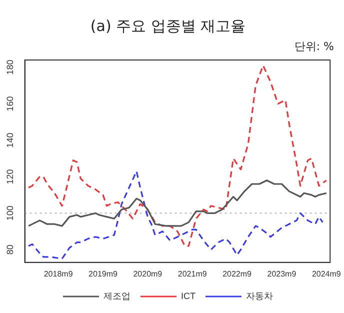 The image size is (344, 313). What do you see at coordinates (9, 104) in the screenshot?
I see `y-tick-label: 160` at bounding box center [9, 104].